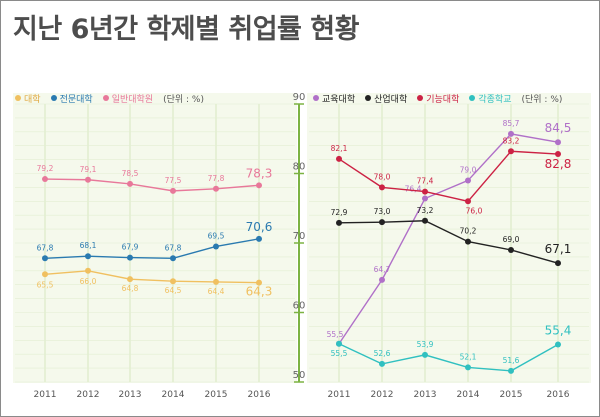  What do you see at coordinates (495, 99) in the screenshot?
I see `legend-label: 각종학교` at bounding box center [495, 99].